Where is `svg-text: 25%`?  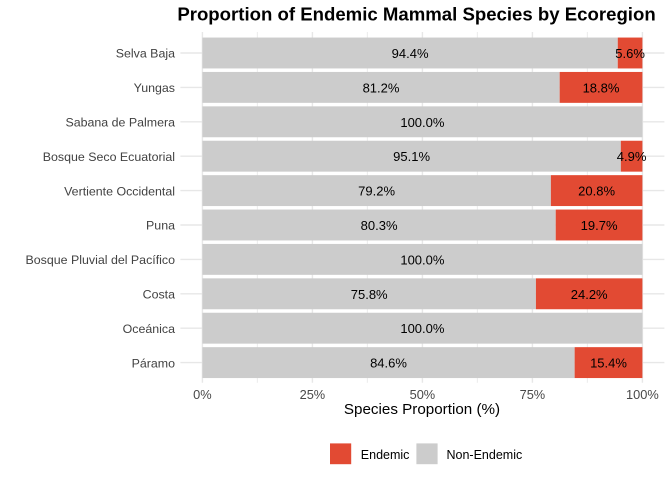 svg-text: 25% is located at coordinates (313, 394).